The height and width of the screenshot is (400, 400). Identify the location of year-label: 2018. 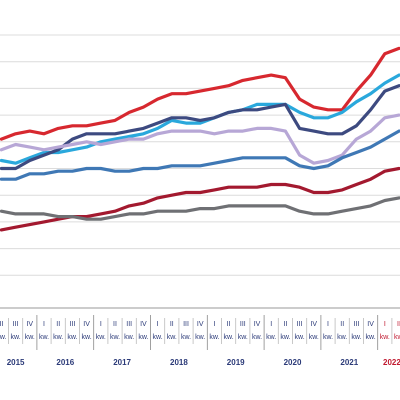
(179, 362).